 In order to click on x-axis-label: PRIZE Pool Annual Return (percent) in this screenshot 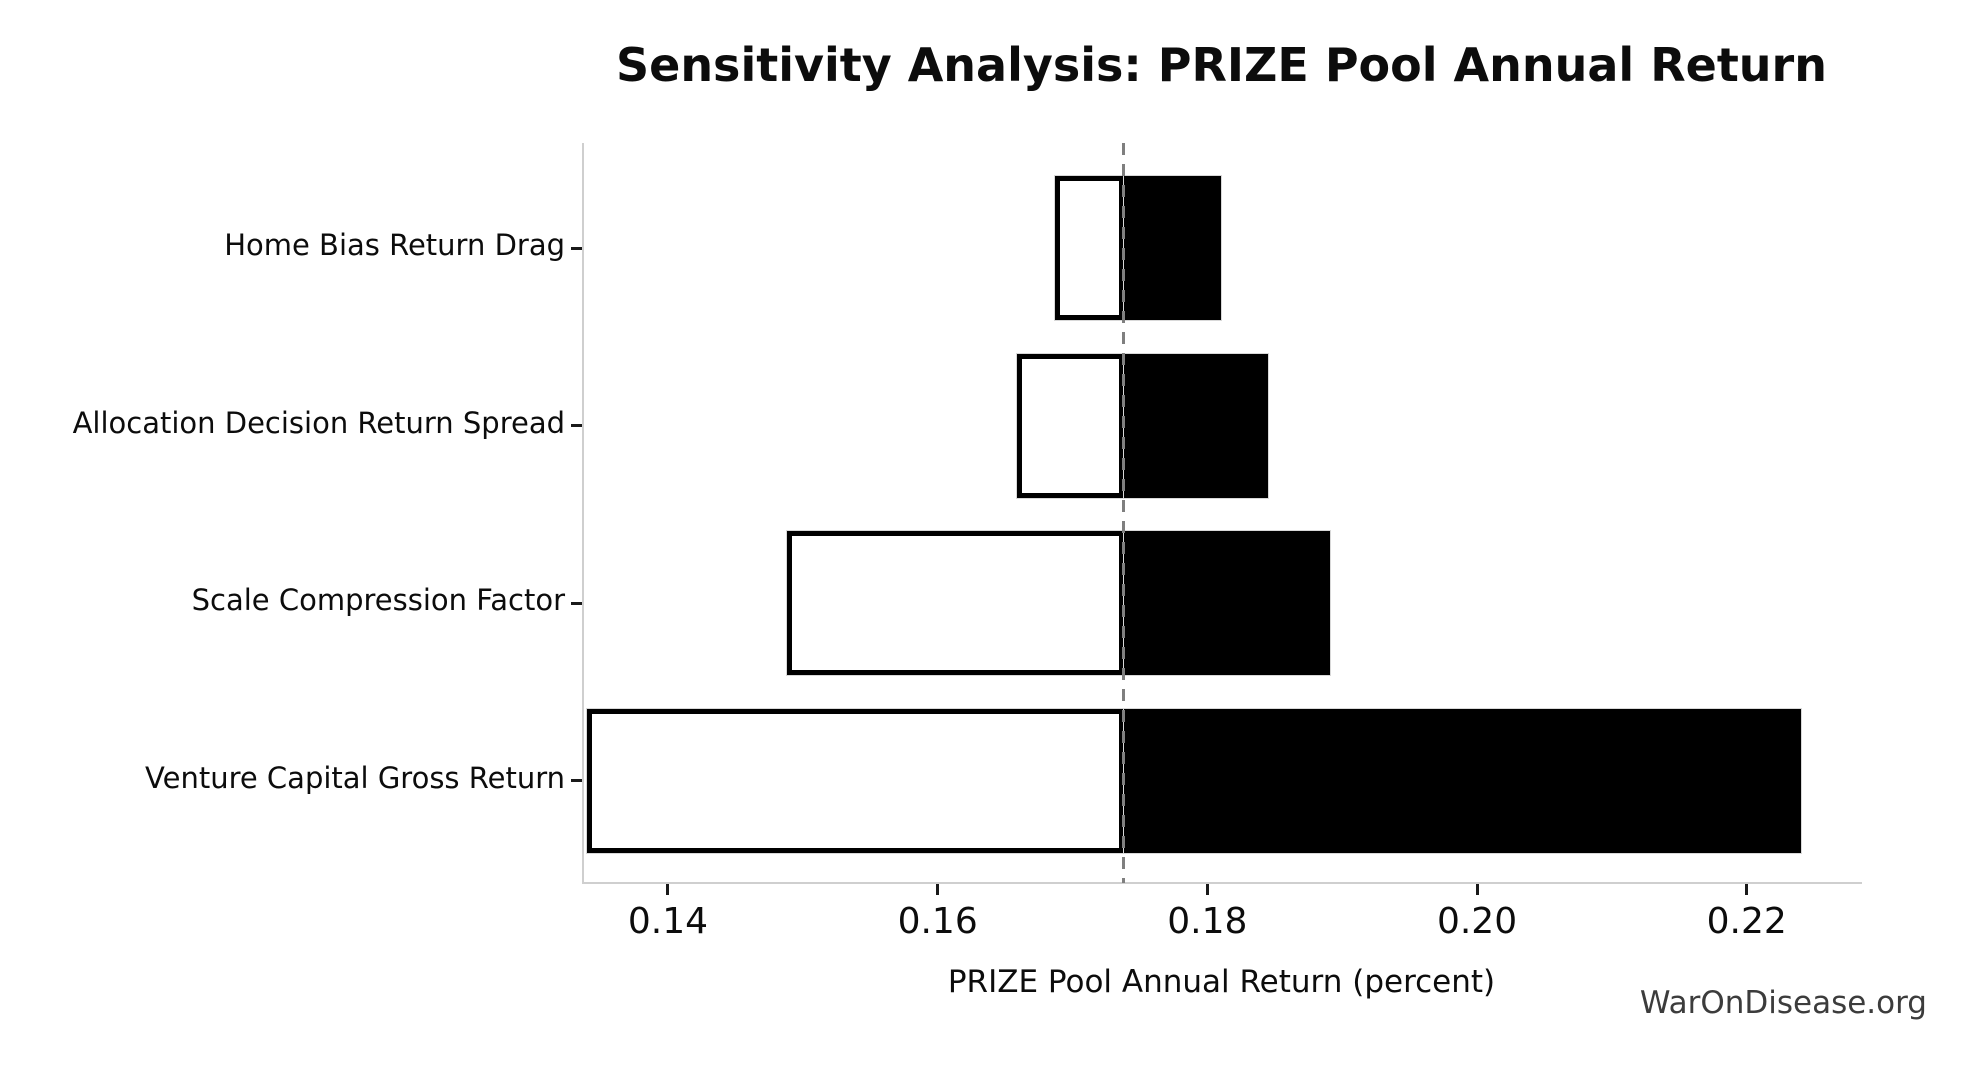, I will do `click(1221, 982)`.